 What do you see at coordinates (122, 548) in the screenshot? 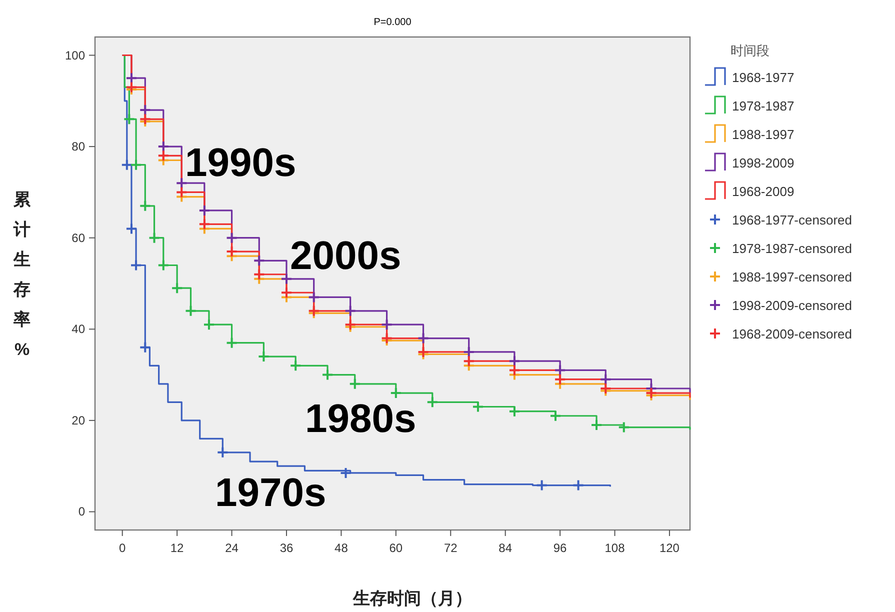
I see `x-tick-label: 0` at bounding box center [122, 548].